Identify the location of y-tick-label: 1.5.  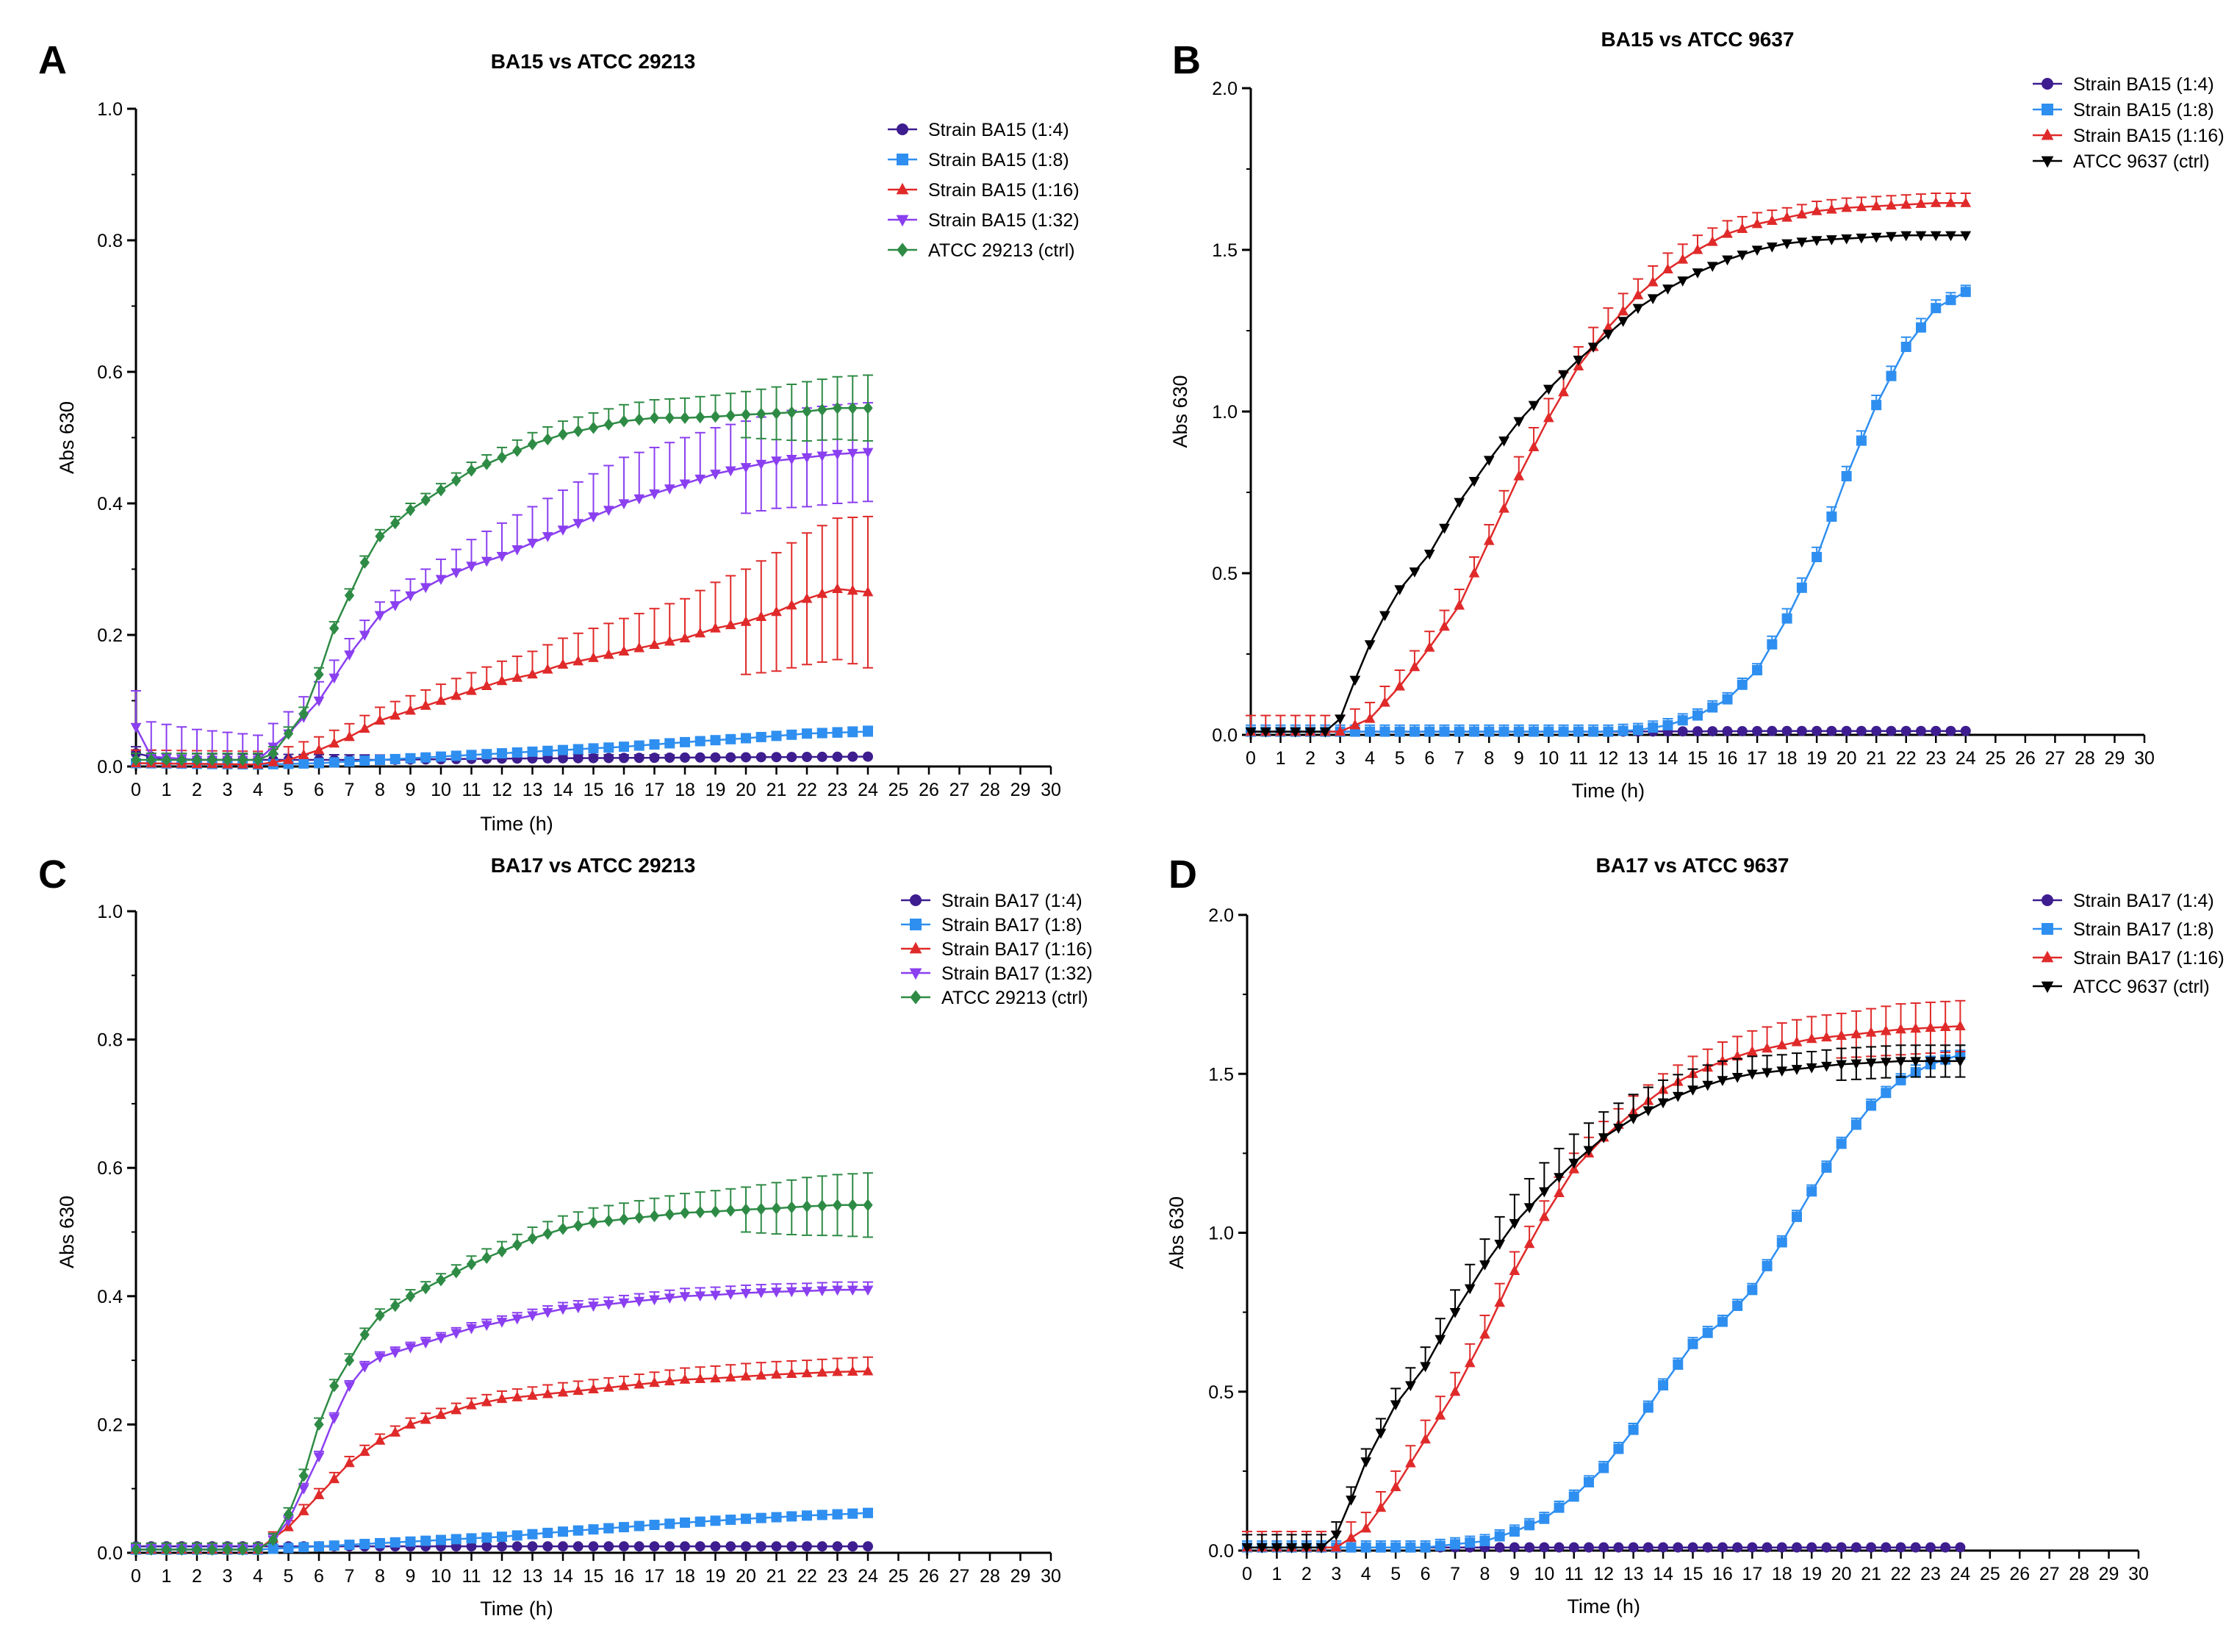
(1225, 250).